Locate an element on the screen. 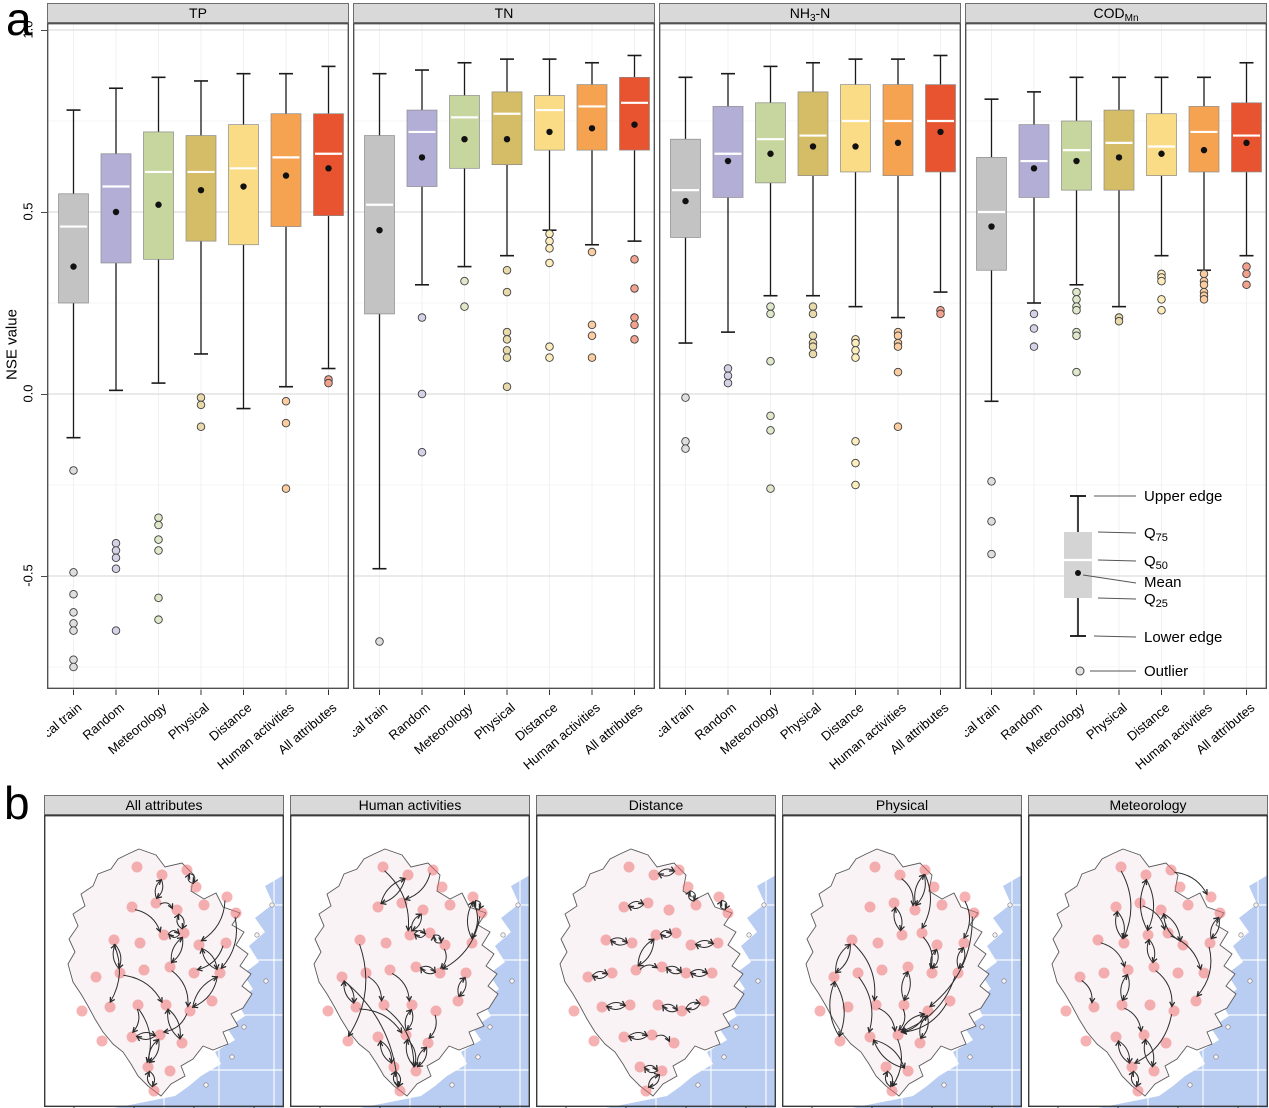  box-group-Distance is located at coordinates (549, 210).